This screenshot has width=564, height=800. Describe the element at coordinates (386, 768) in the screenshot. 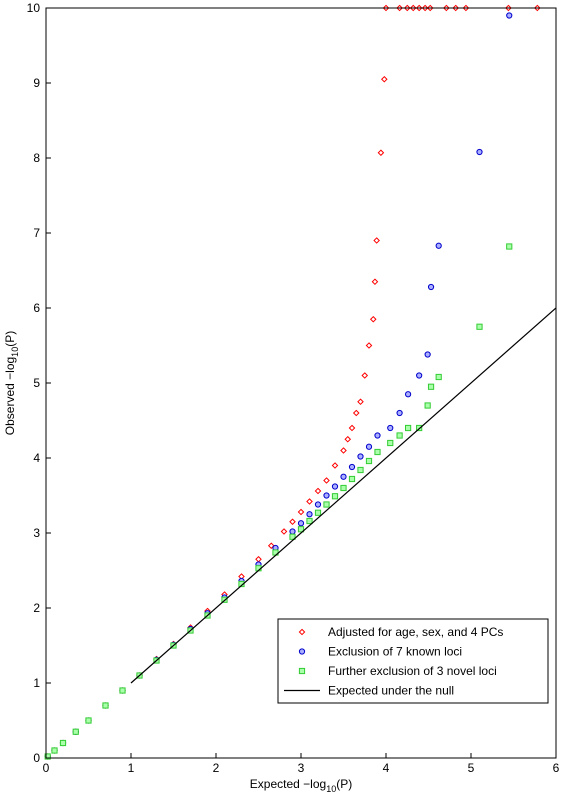

I see `x-tick-label: 4` at that location.